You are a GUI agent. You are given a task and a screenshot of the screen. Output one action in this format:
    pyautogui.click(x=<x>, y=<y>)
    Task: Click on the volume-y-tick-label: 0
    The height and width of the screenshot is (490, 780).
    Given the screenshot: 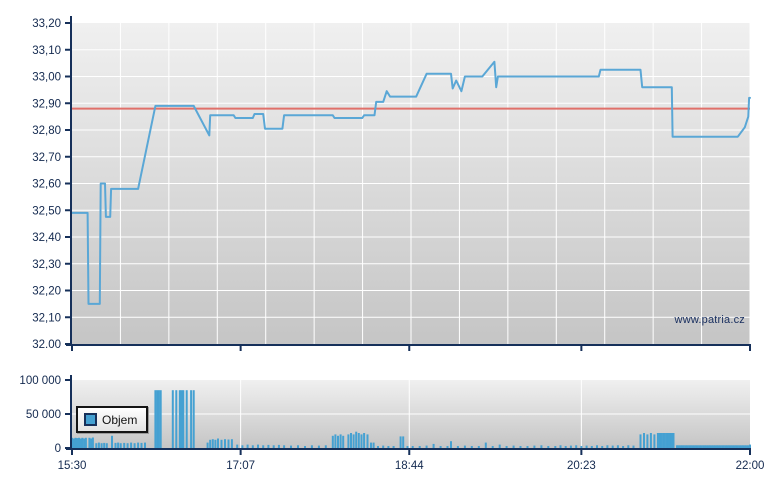 What is the action you would take?
    pyautogui.click(x=58, y=449)
    